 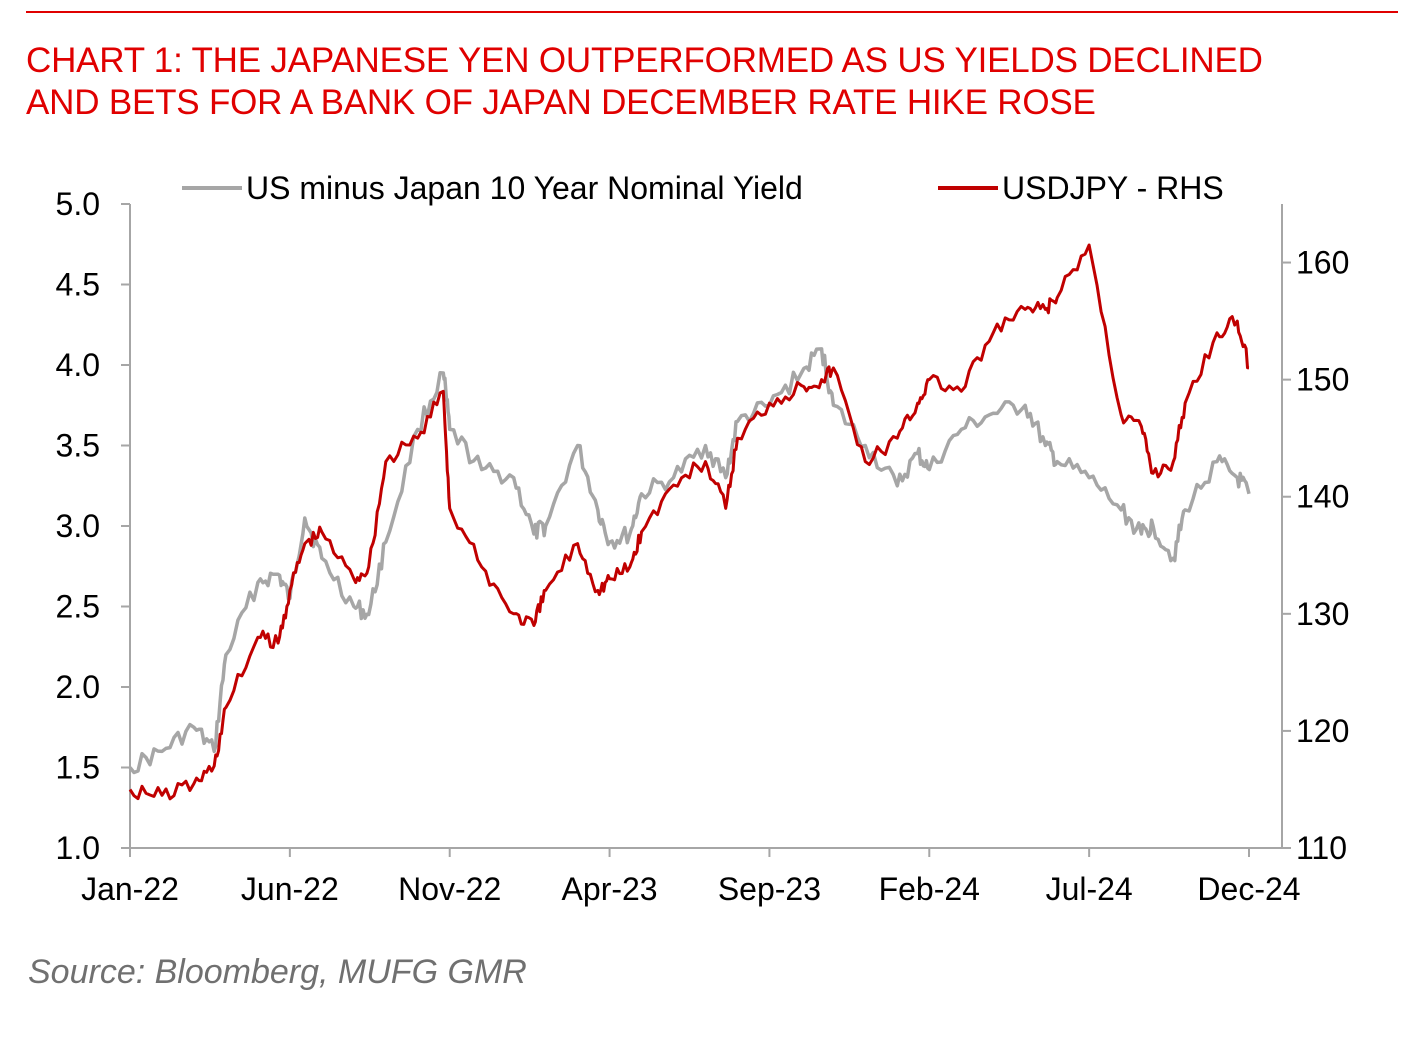 What do you see at coordinates (1322, 497) in the screenshot?
I see `right-tick-label: 140` at bounding box center [1322, 497].